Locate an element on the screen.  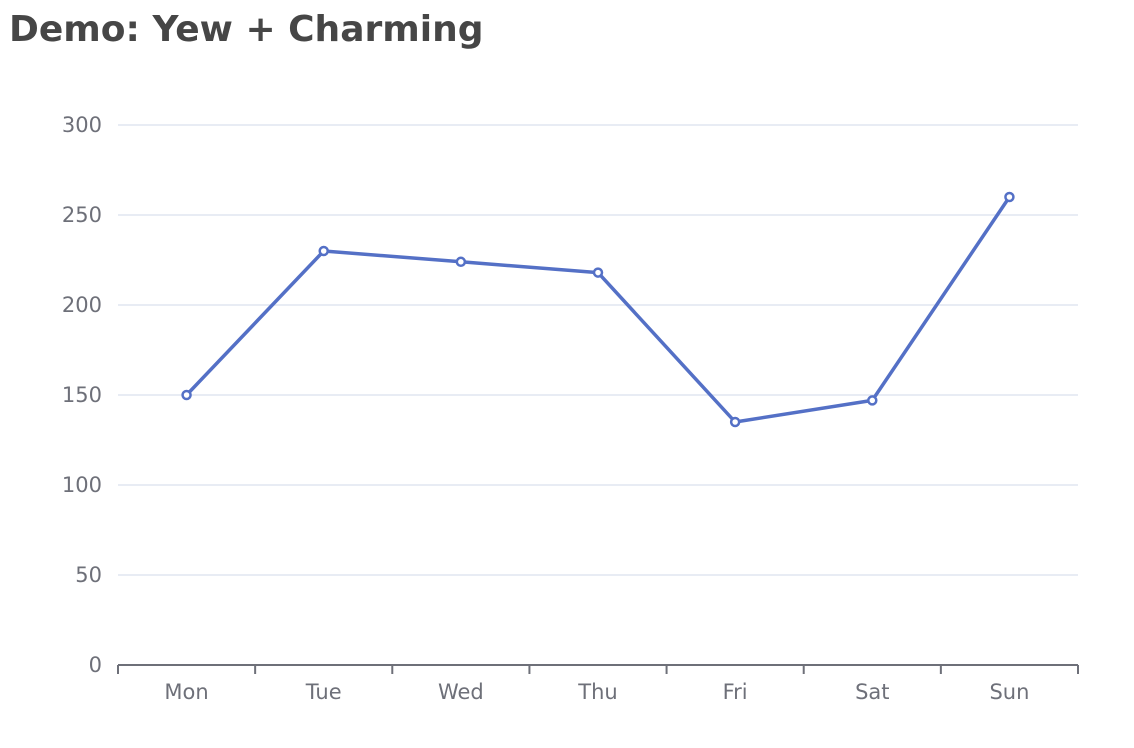
y-tick-label: 300 is located at coordinates (82, 125).